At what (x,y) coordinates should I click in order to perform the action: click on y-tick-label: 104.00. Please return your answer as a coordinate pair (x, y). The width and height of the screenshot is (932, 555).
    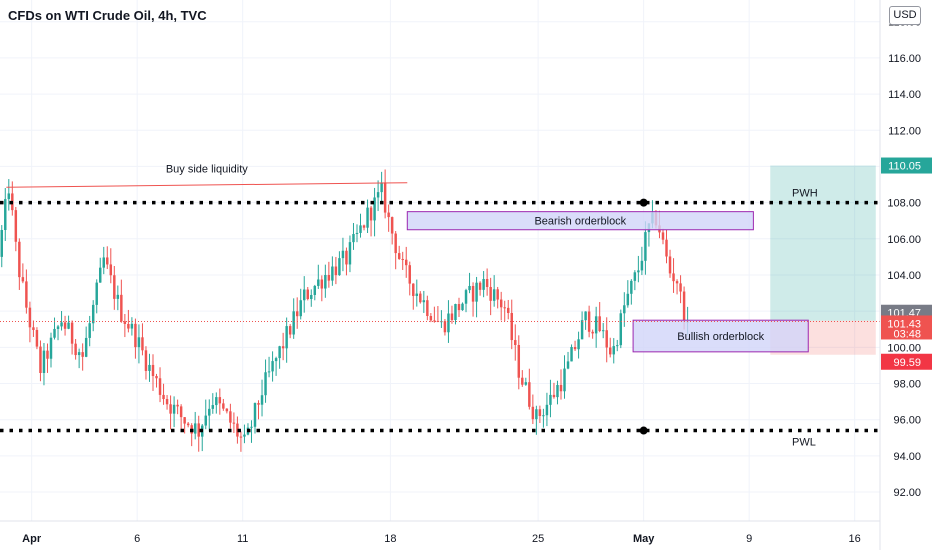
    Looking at the image, I should click on (904, 276).